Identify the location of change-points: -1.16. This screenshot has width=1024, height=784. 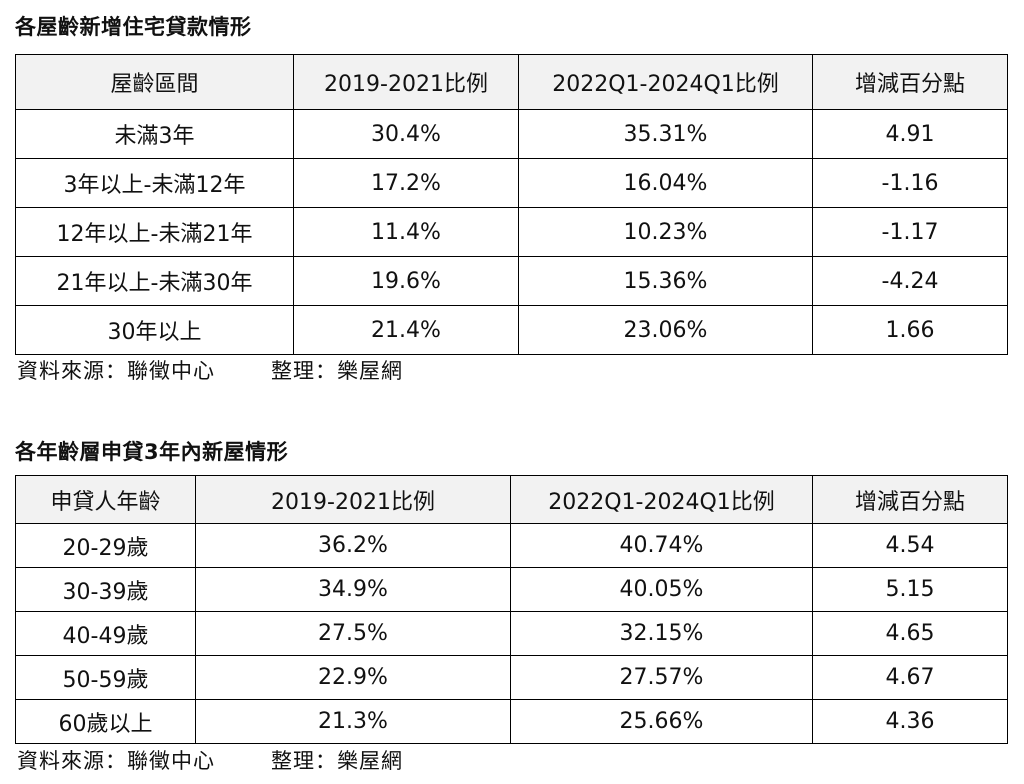
(910, 183).